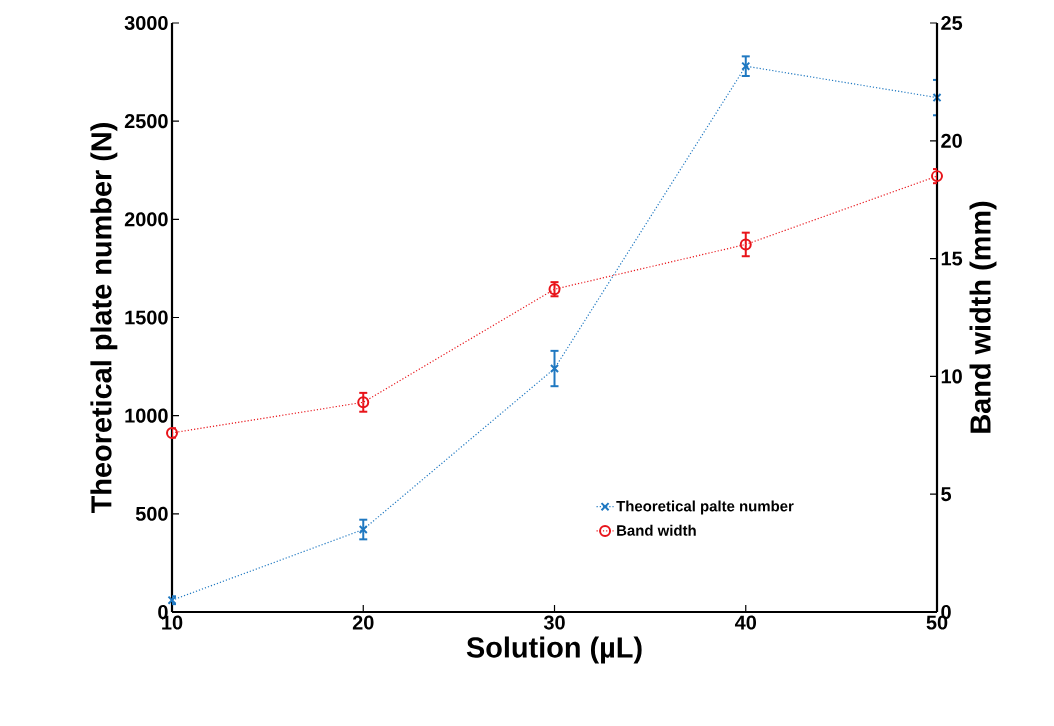  Describe the element at coordinates (705, 507) in the screenshot. I see `legend-label: Theoretical palte number` at that location.